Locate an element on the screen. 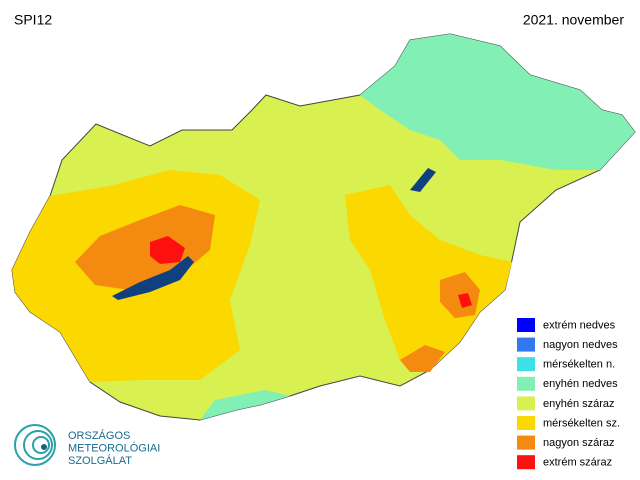 The width and height of the screenshot is (640, 480). extreme-dry-east is located at coordinates (465, 300).